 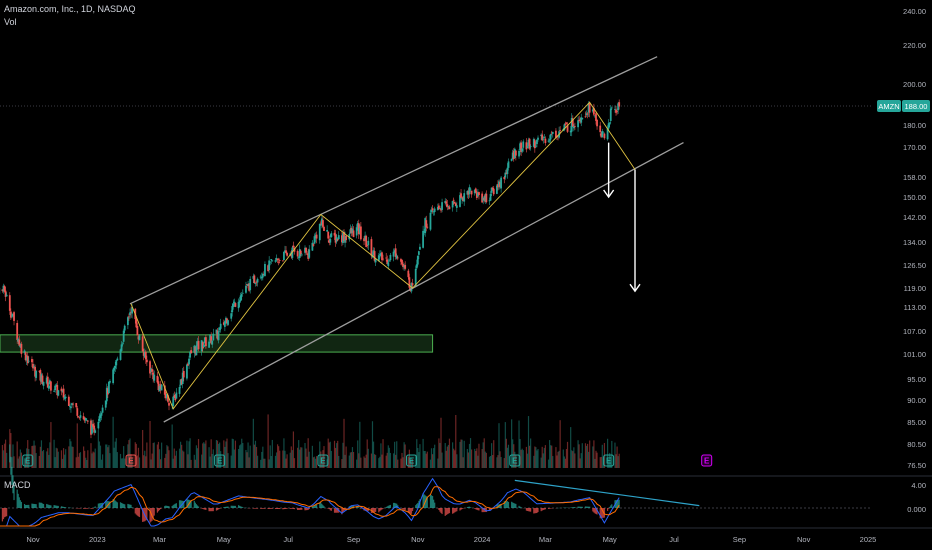 I want to click on macd-trend-line, so click(x=607, y=493).